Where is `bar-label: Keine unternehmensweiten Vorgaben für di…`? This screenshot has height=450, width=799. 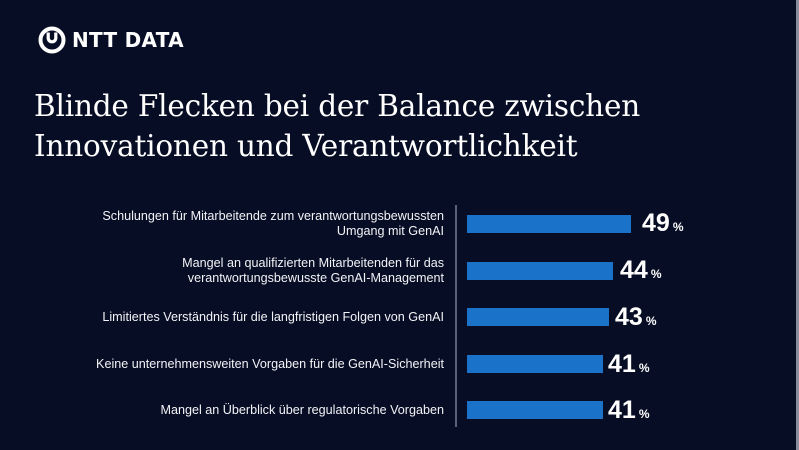 bar-label: Keine unternehmensweiten Vorgaben für di… is located at coordinates (270, 364).